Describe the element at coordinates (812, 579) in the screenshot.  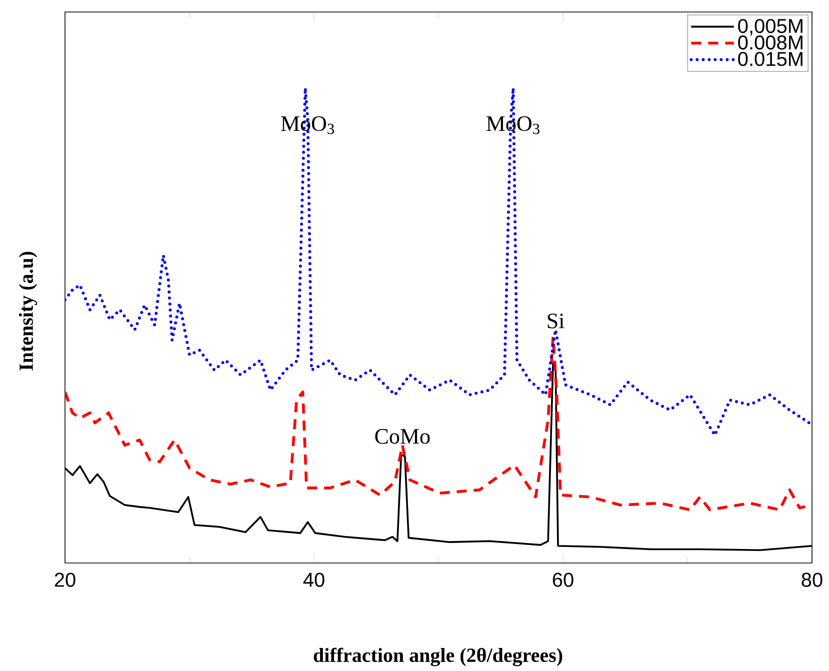
I see `x-tick-label: 80` at that location.